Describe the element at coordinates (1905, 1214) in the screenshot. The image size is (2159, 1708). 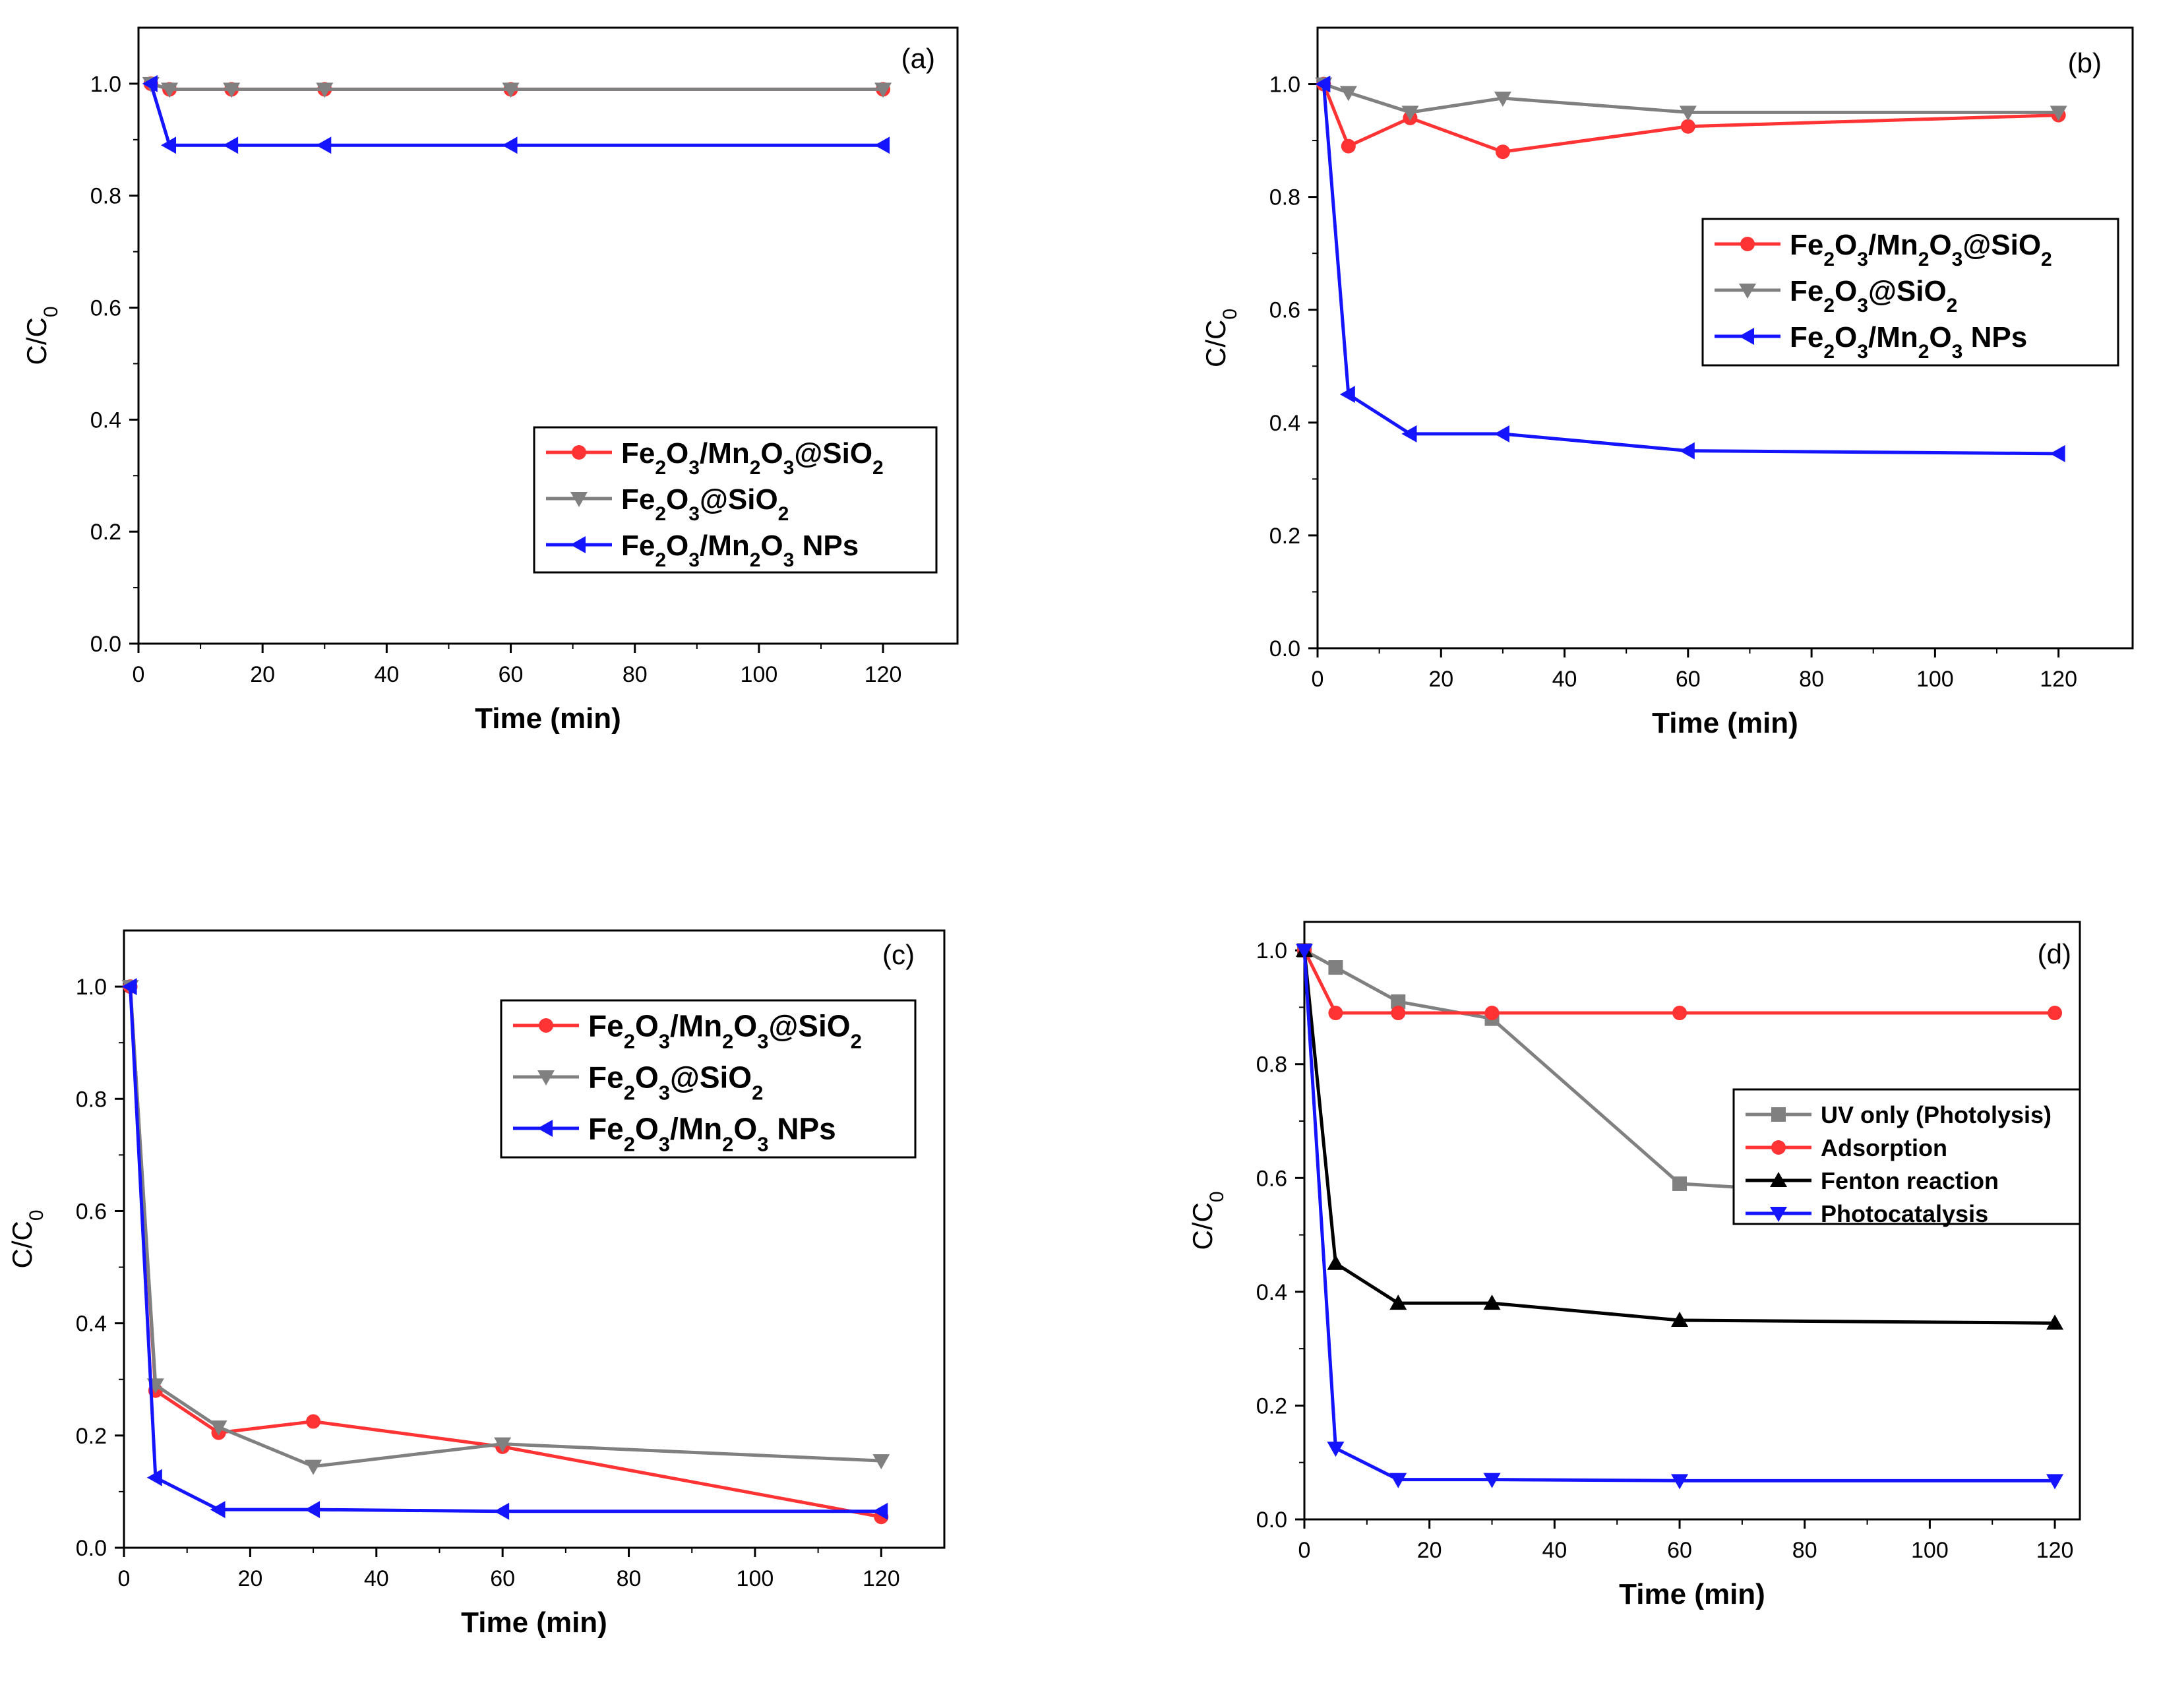
I see `legend-entry-label: Photocatalysis` at that location.